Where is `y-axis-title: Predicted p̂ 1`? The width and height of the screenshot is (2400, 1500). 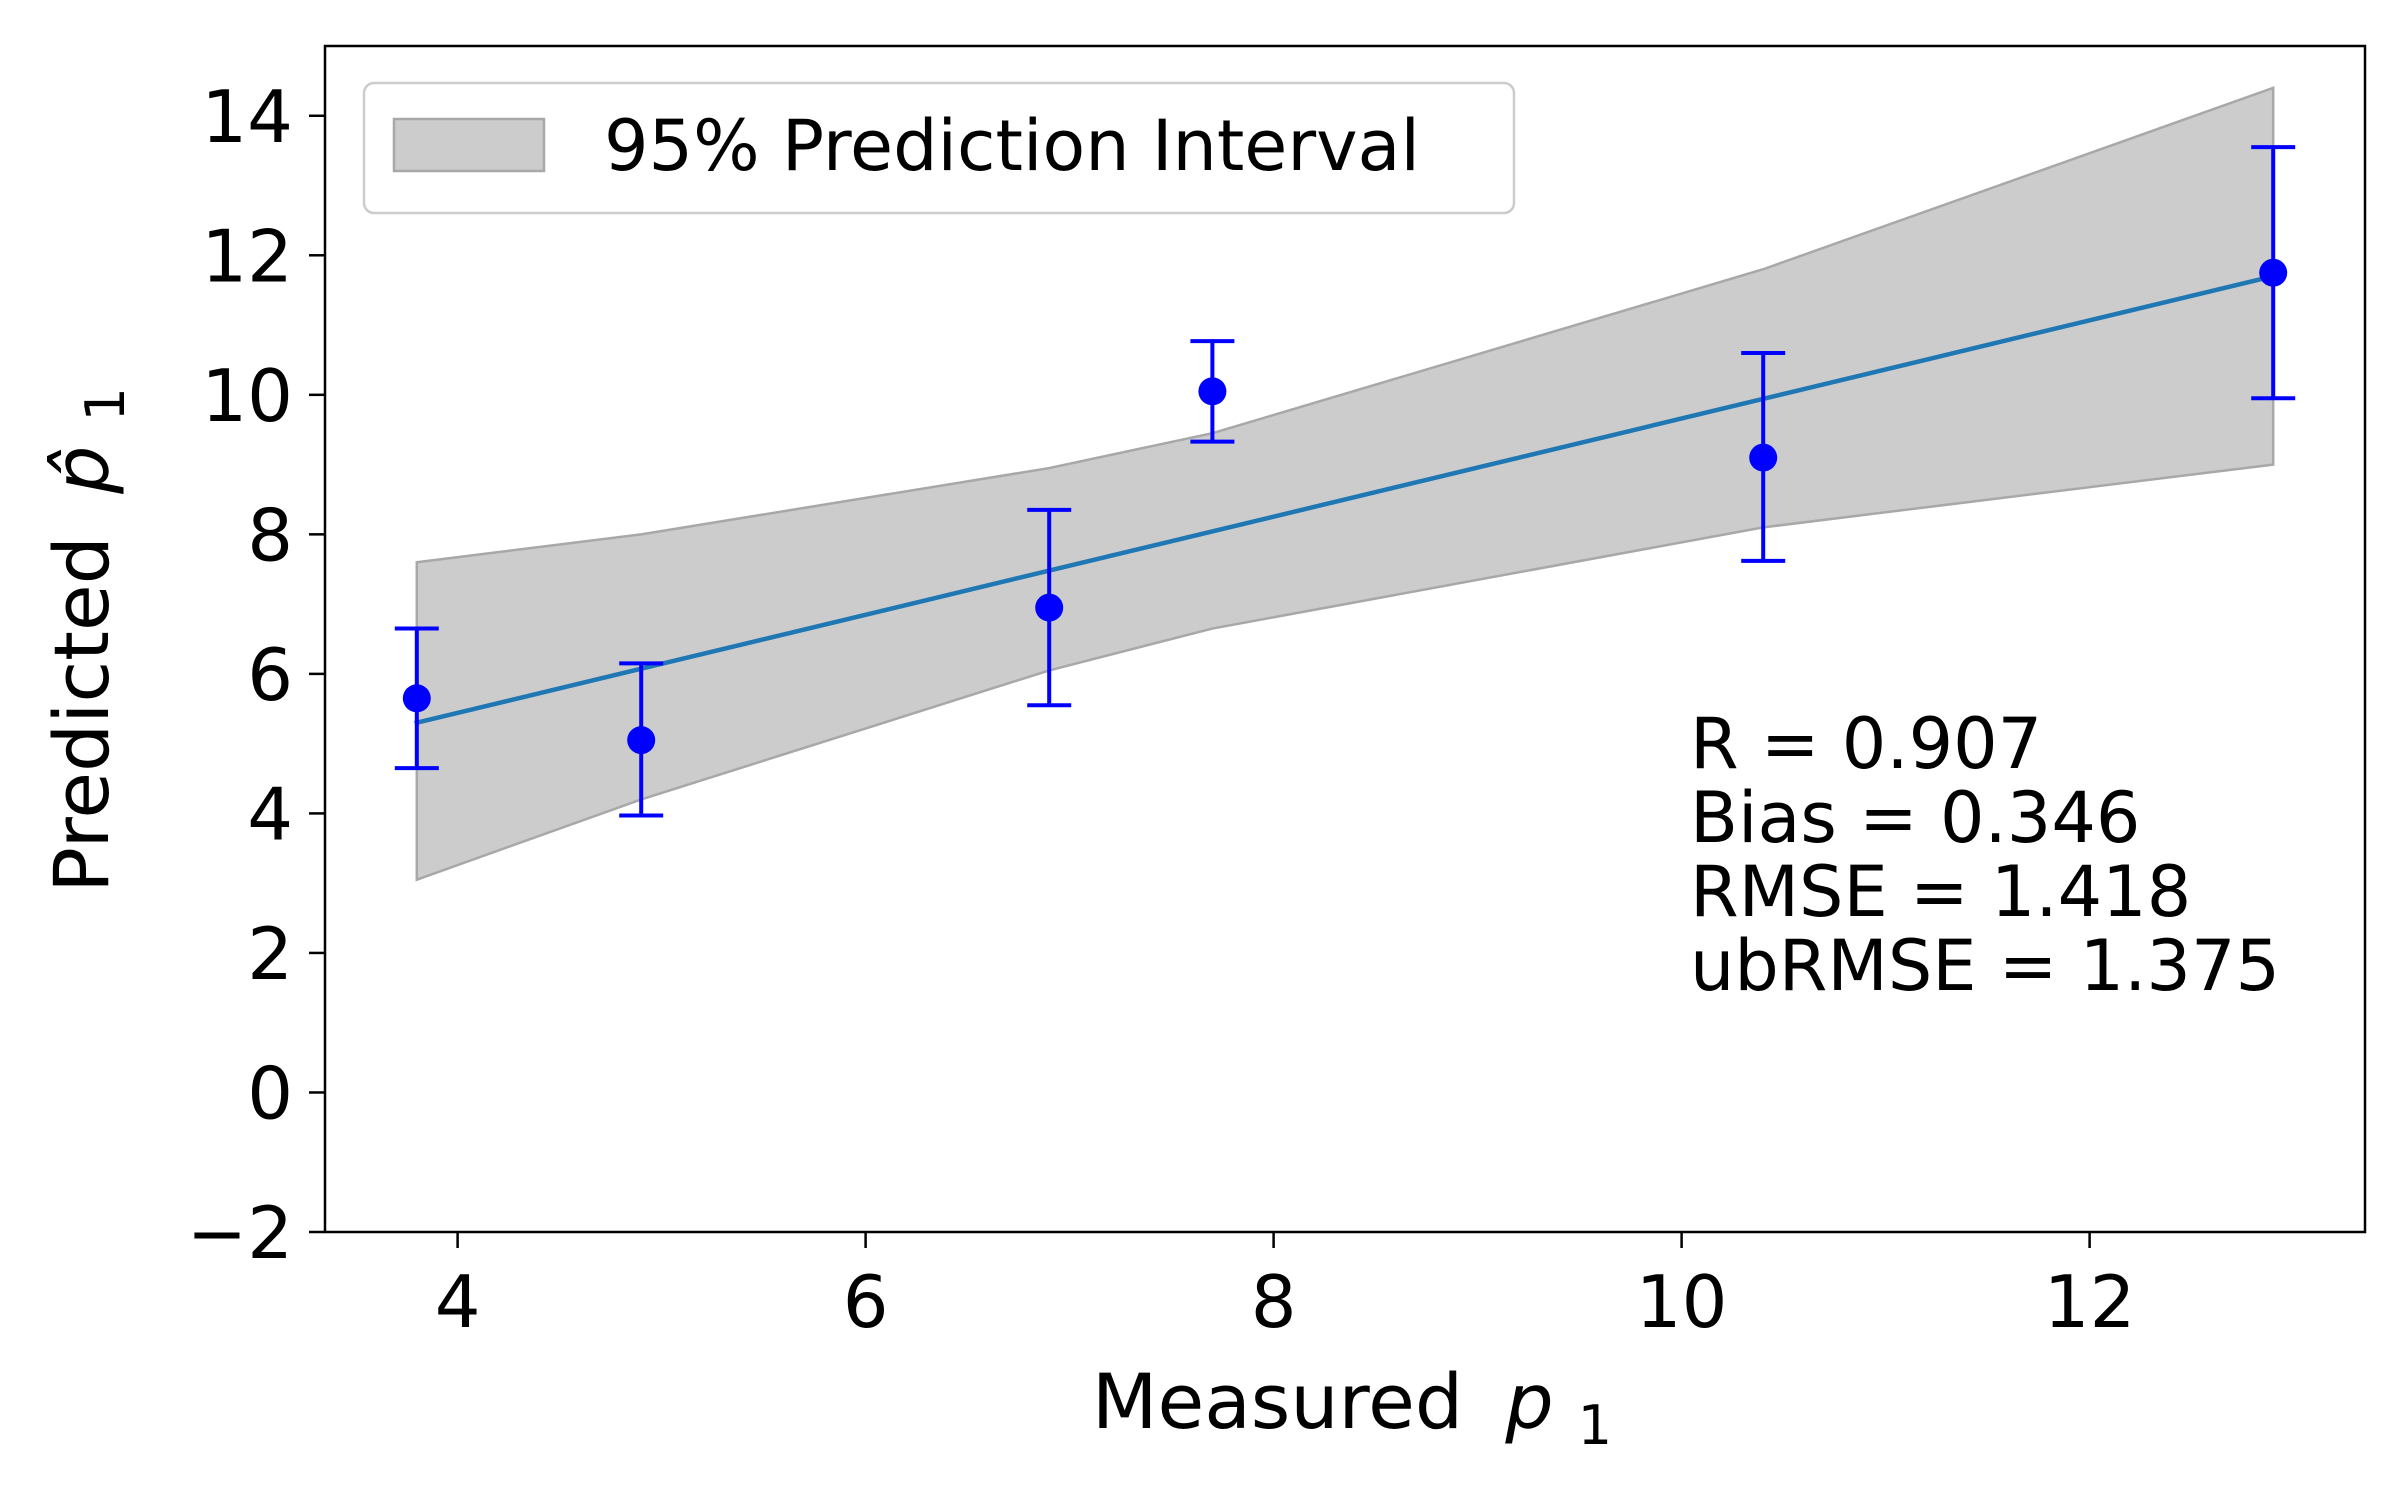
y-axis-title: Predicted p̂ 1 is located at coordinates (87, 640).